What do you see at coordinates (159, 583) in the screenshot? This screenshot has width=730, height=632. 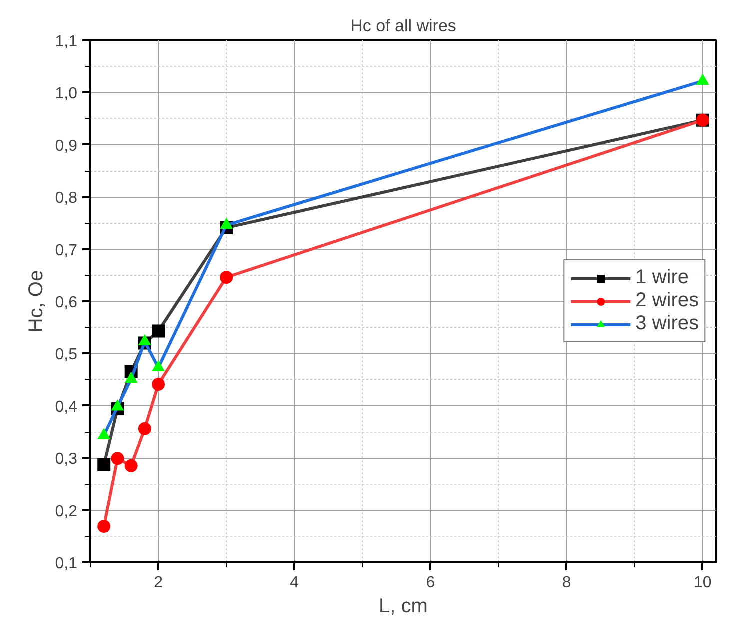 I see `x-tick-label: 2` at bounding box center [159, 583].